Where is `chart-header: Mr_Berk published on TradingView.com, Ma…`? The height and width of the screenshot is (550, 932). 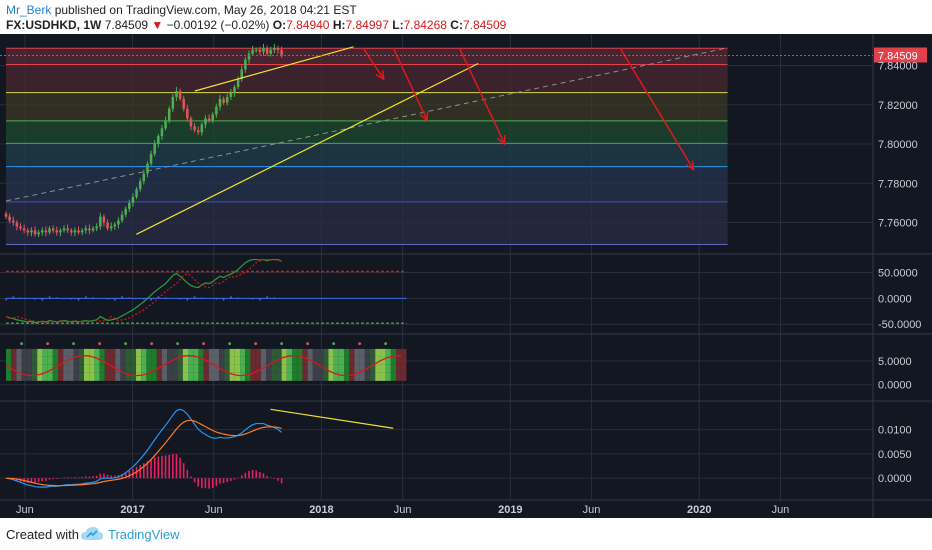
chart-header: Mr_Berk published on TradingView.com, Ma… is located at coordinates (466, 17).